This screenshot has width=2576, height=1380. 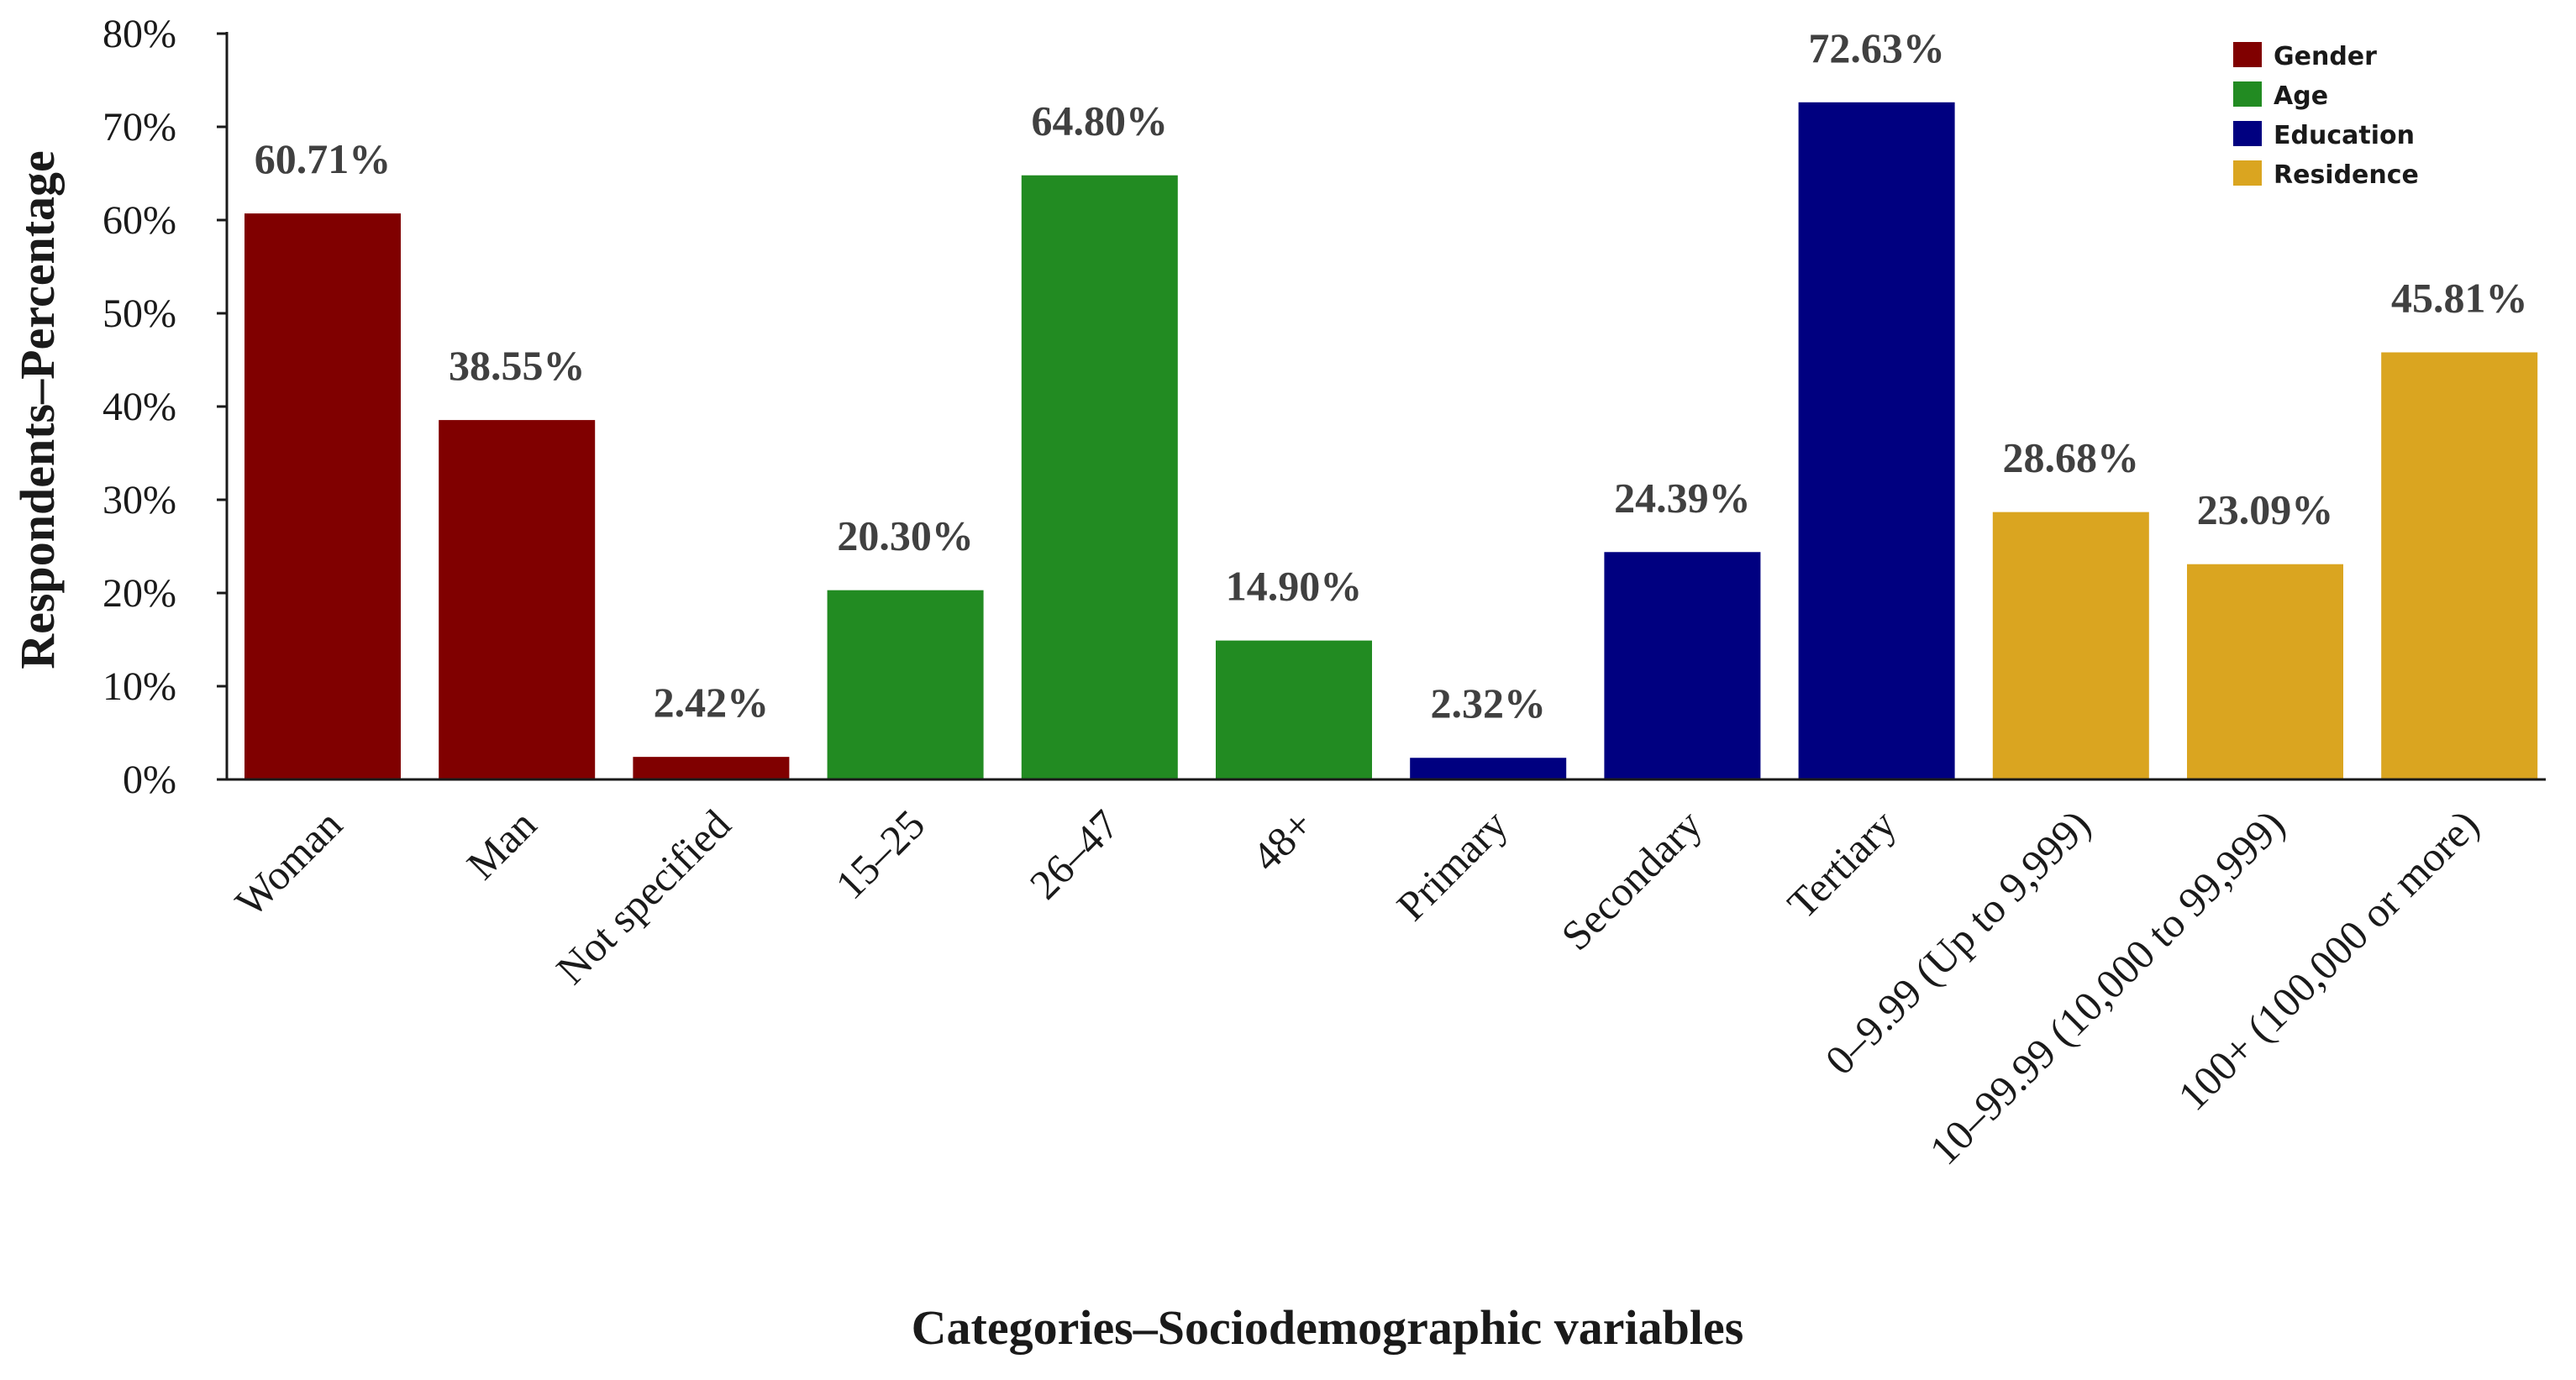 What do you see at coordinates (517, 365) in the screenshot?
I see `data-label: 38.55%` at bounding box center [517, 365].